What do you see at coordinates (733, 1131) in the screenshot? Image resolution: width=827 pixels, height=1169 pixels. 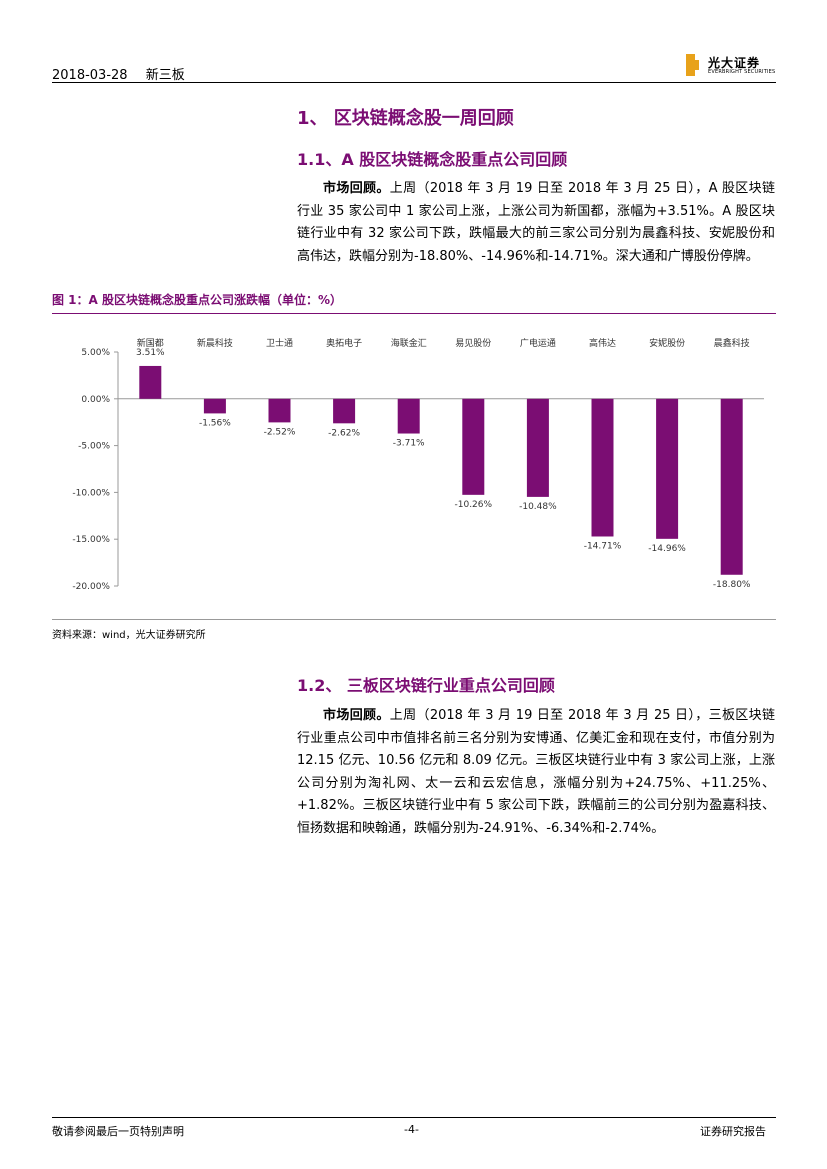 I see `footer-report-type: 证券研究报告` at bounding box center [733, 1131].